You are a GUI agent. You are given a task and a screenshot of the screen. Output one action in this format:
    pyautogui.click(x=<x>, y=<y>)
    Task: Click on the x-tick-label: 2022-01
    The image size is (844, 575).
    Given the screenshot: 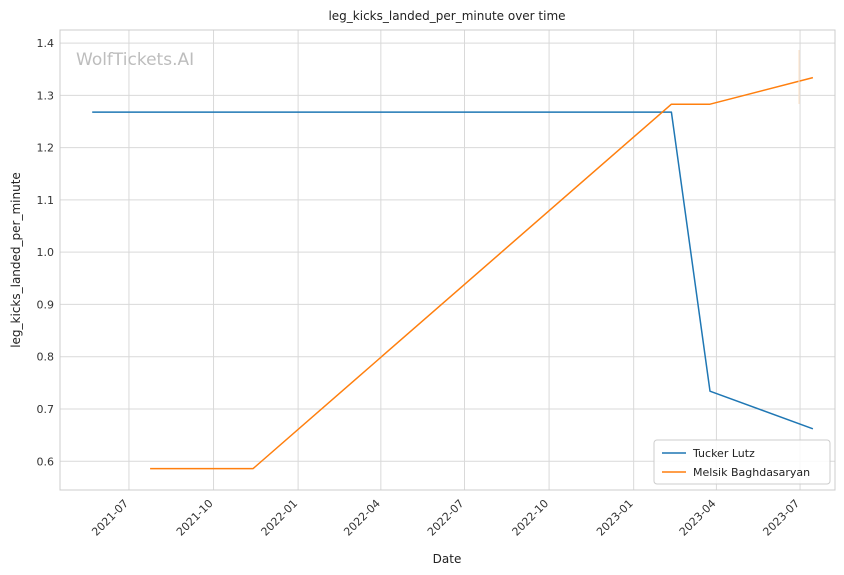 What is the action you would take?
    pyautogui.click(x=280, y=518)
    